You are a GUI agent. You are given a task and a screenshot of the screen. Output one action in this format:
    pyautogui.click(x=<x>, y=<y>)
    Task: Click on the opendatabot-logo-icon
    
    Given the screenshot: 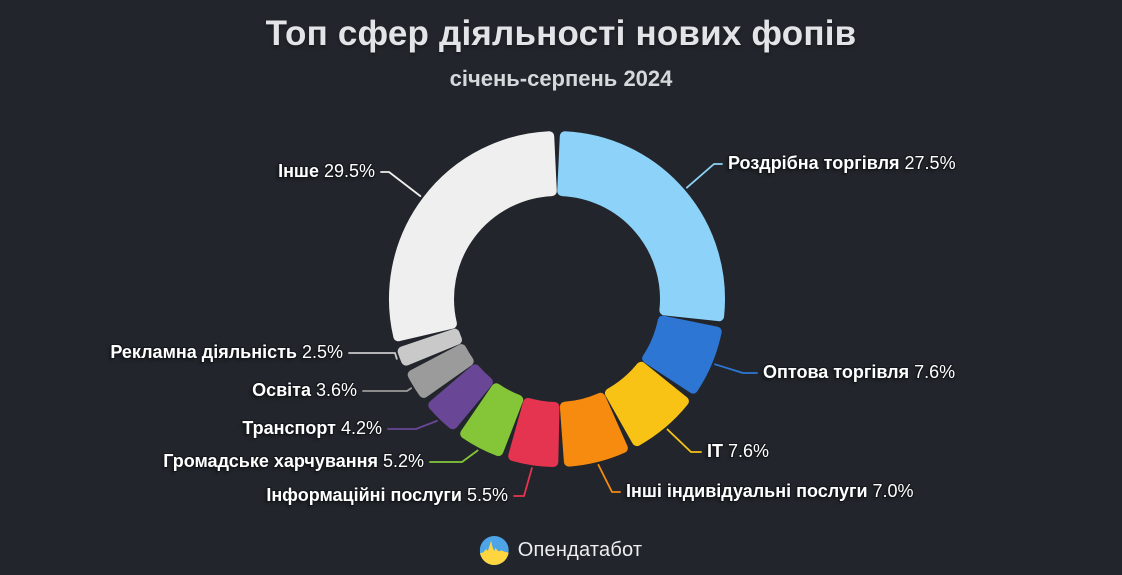 What is the action you would take?
    pyautogui.click(x=494, y=550)
    